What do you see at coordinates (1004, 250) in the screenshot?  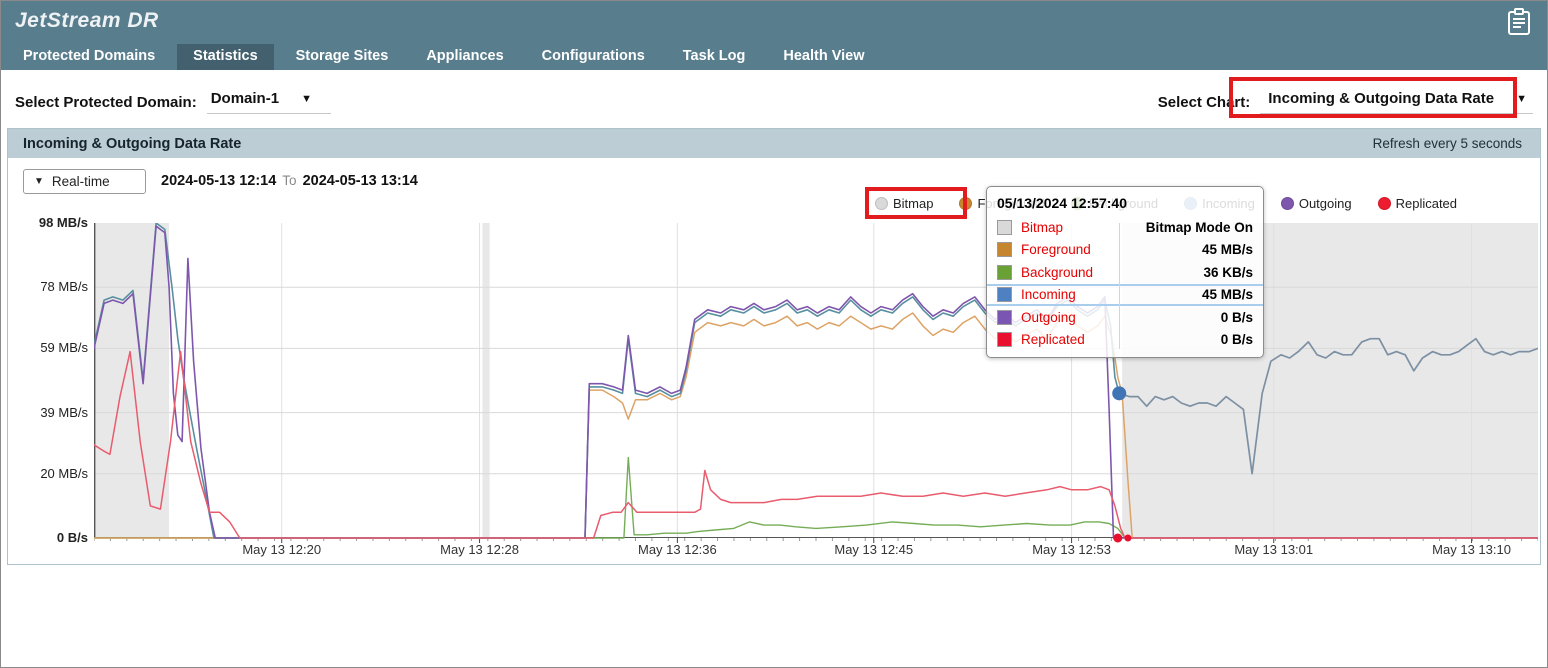 I see `foreground-swatch-icon` at bounding box center [1004, 250].